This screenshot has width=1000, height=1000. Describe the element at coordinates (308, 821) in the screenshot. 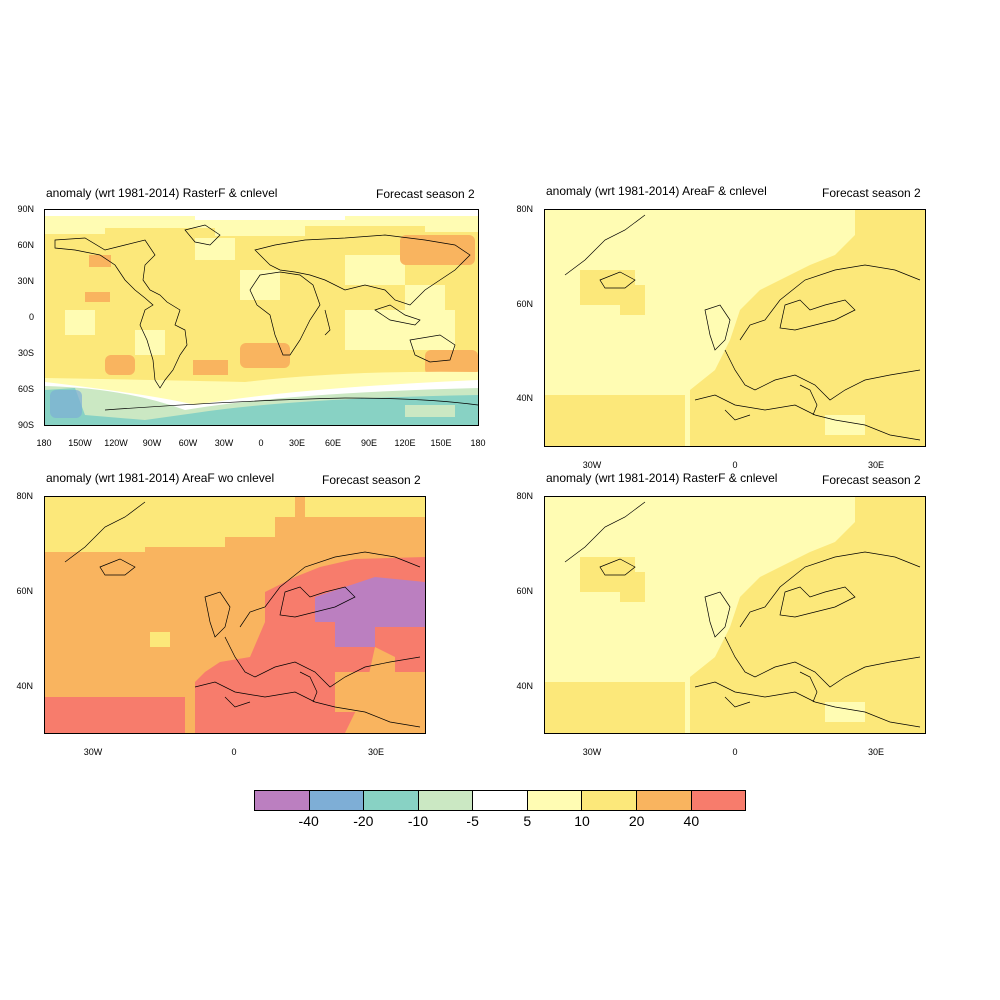

I see `colorbar-label: -40` at that location.